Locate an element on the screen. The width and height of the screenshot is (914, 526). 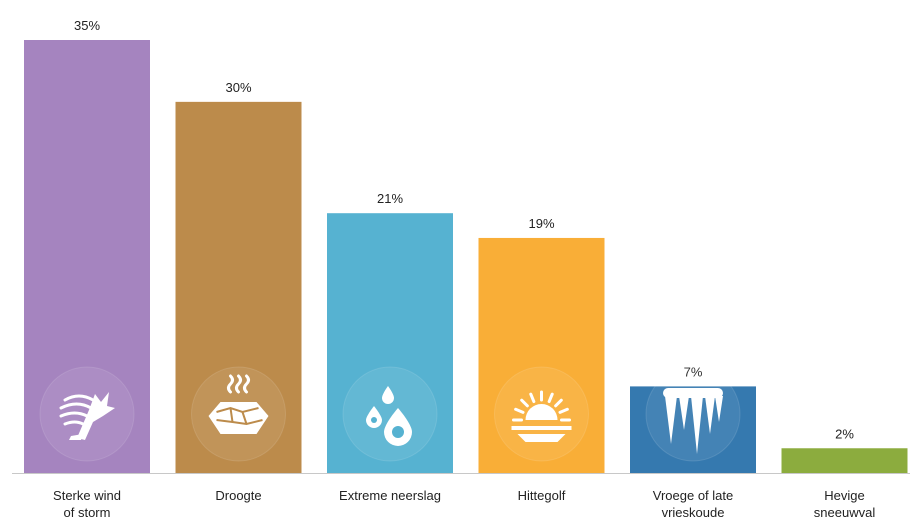
category-label: sneeuwval is located at coordinates (845, 512).